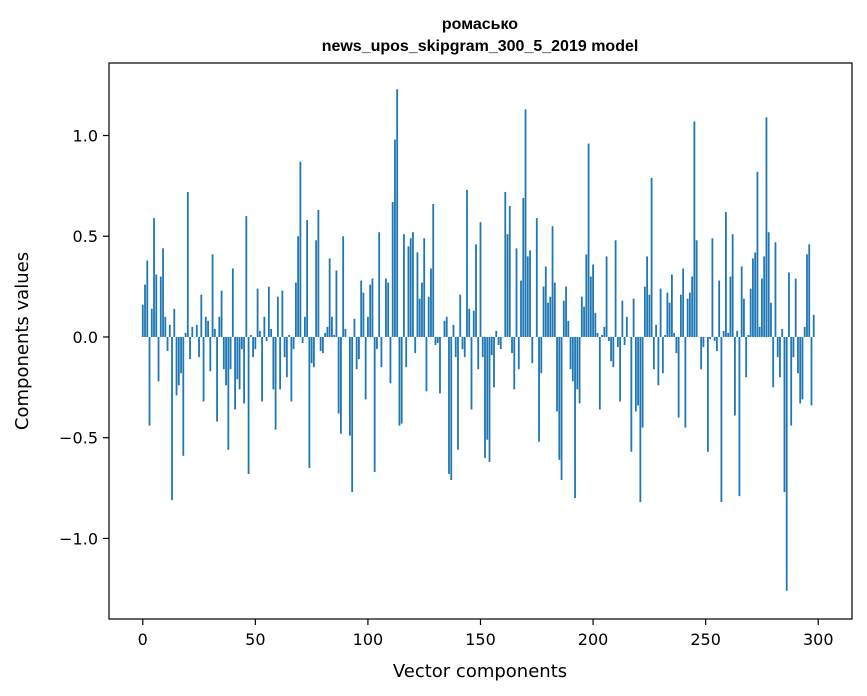 This screenshot has width=867, height=696. I want to click on x-tick-label: 0, so click(143, 639).